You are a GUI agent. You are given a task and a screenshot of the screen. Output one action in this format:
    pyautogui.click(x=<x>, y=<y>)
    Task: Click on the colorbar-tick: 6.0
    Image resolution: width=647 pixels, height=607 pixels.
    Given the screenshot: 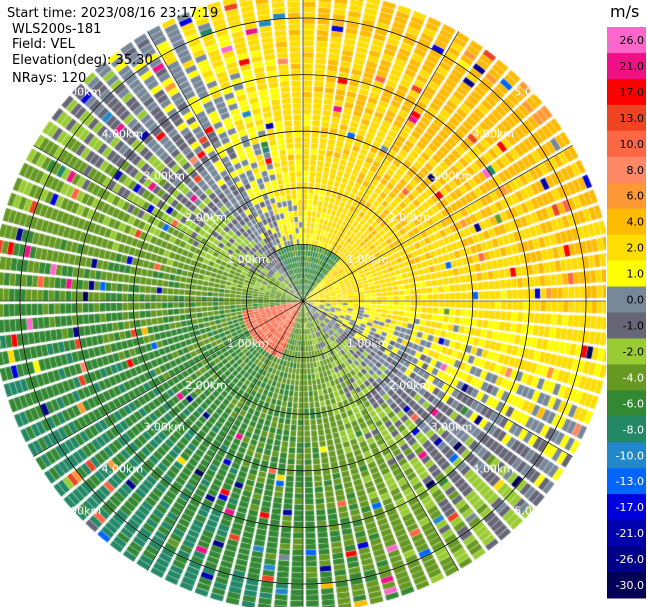 What is the action you would take?
    pyautogui.click(x=636, y=196)
    